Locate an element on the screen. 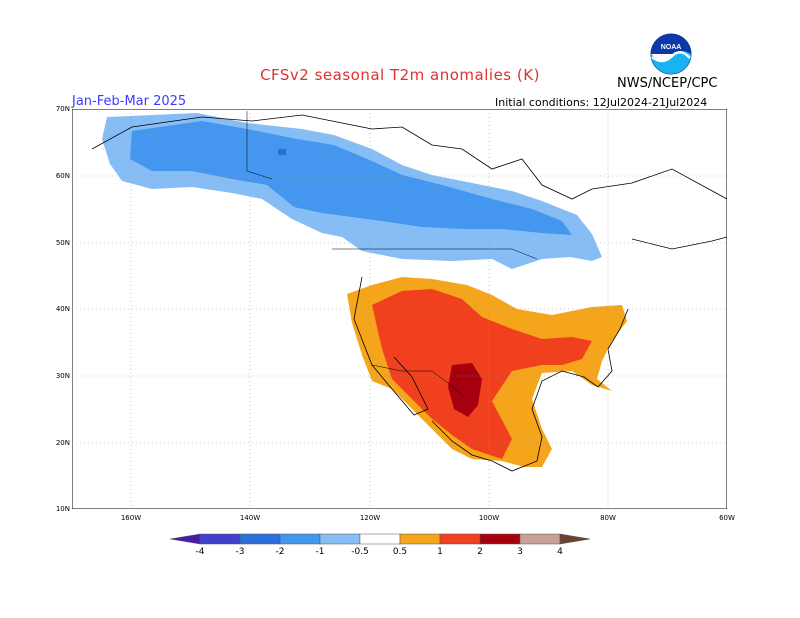 The width and height of the screenshot is (800, 618). colorbar-label: -3 is located at coordinates (240, 552).